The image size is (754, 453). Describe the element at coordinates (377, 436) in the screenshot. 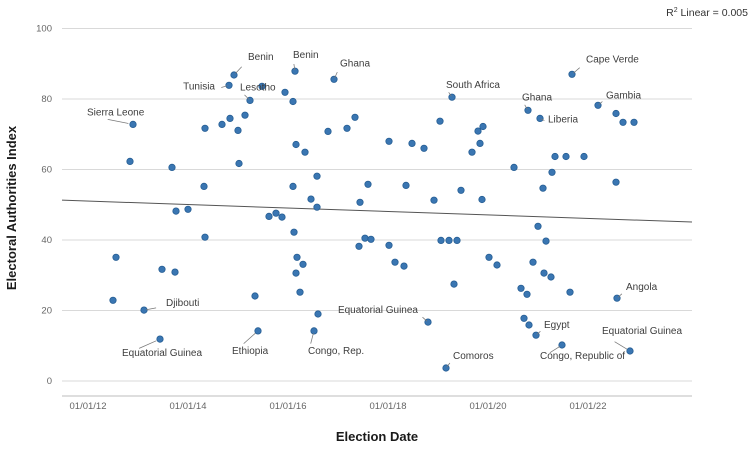

I see `x-axis-title: Election Date` at that location.